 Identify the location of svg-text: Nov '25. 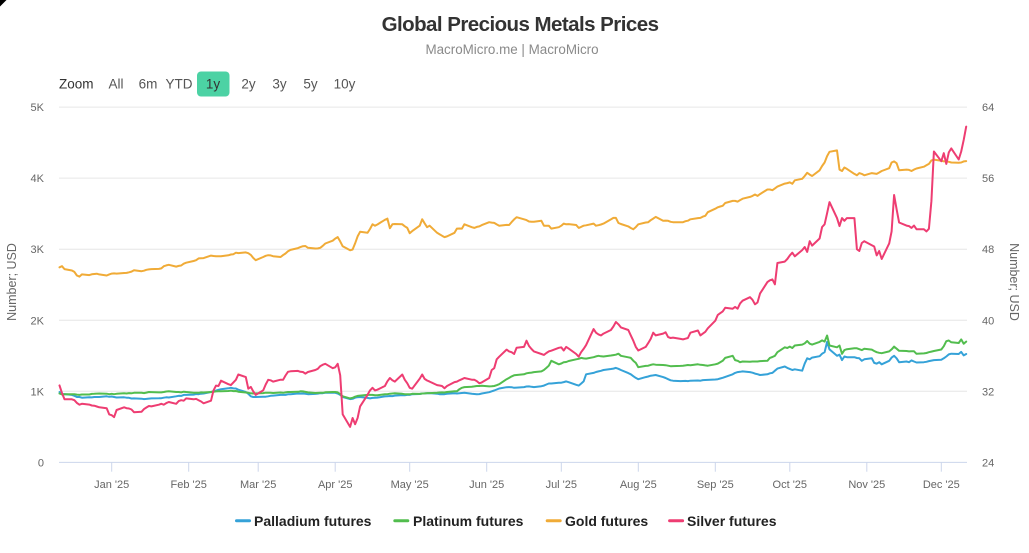
(866, 485).